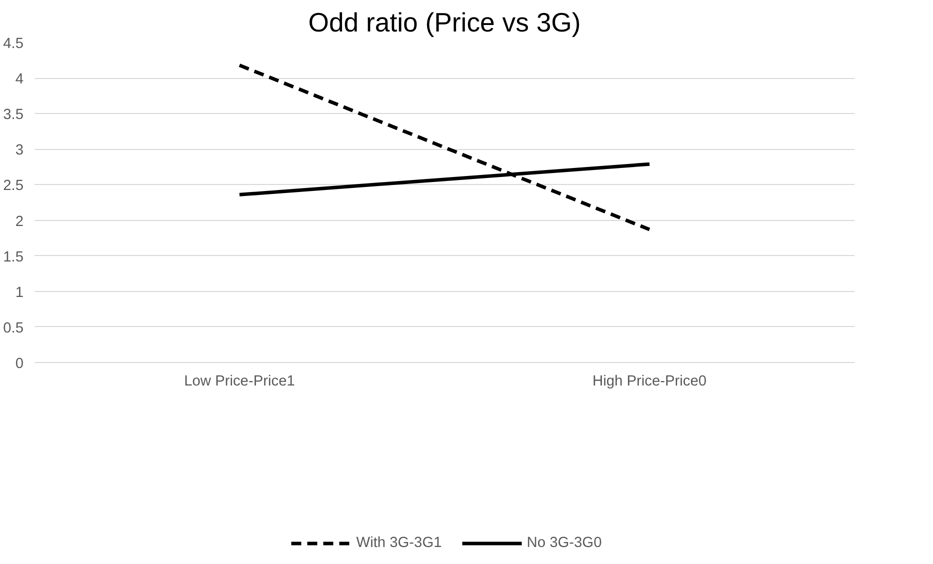  What do you see at coordinates (13, 44) in the screenshot?
I see `y-tick-label: 4.5` at bounding box center [13, 44].